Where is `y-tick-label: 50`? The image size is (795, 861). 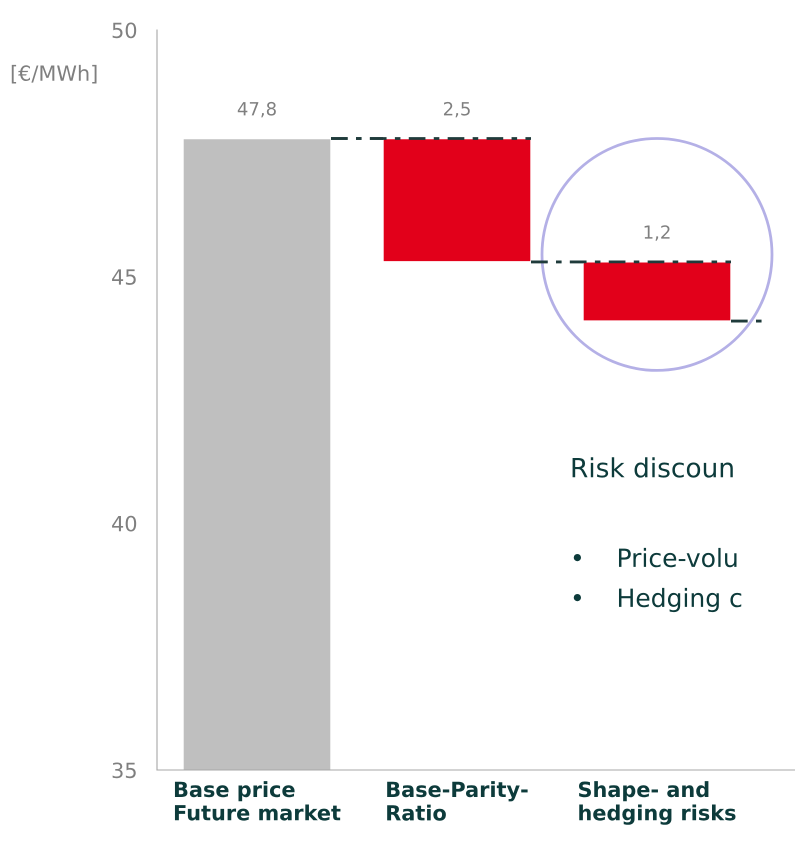
y-tick-label: 50 is located at coordinates (124, 30).